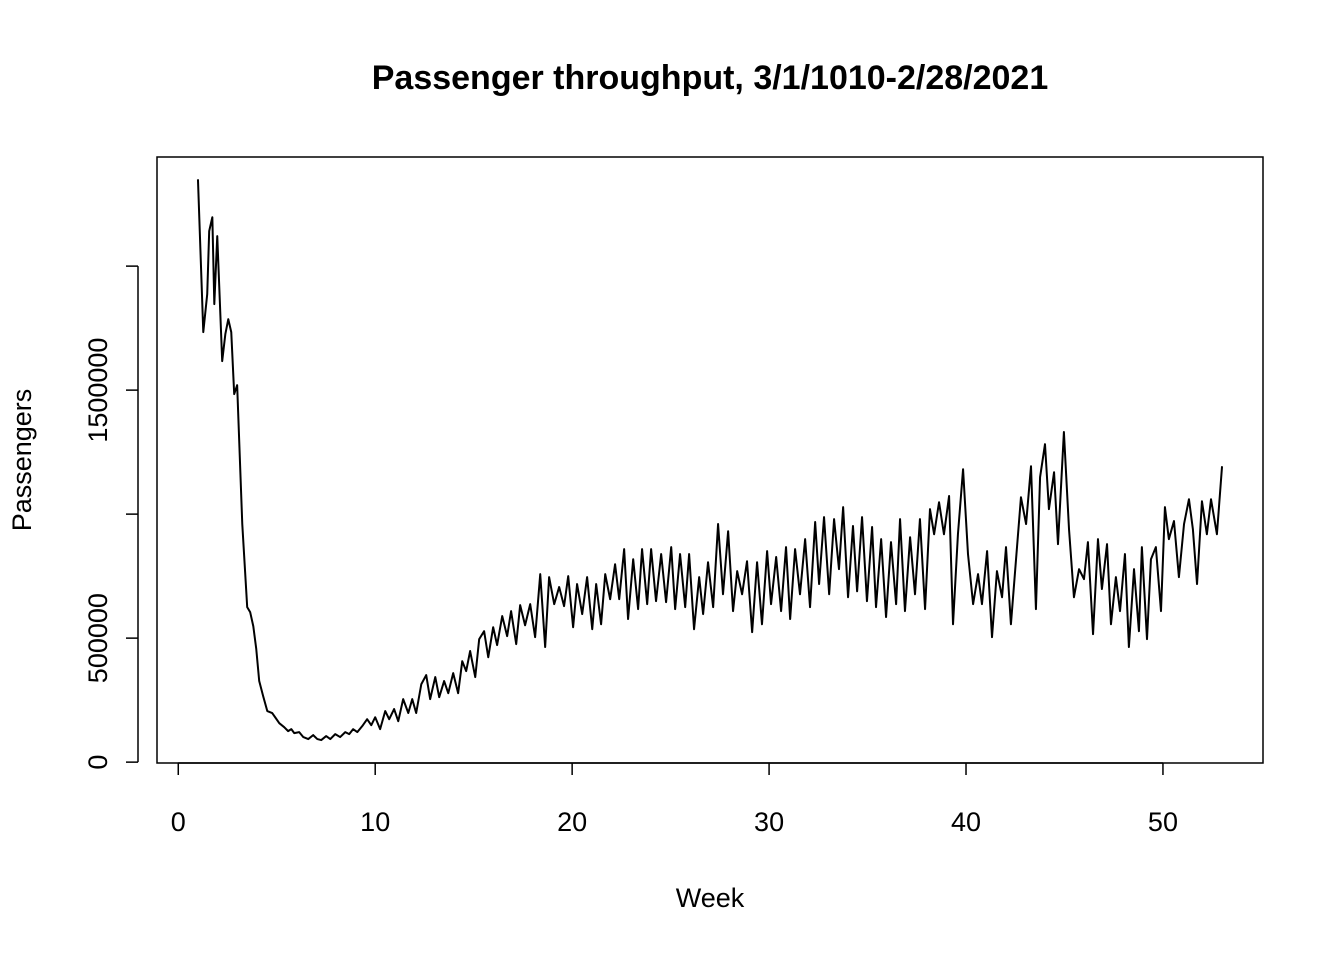 Image resolution: width=1344 pixels, height=960 pixels. What do you see at coordinates (22, 460) in the screenshot?
I see `y-axis-label: Passengers` at bounding box center [22, 460].